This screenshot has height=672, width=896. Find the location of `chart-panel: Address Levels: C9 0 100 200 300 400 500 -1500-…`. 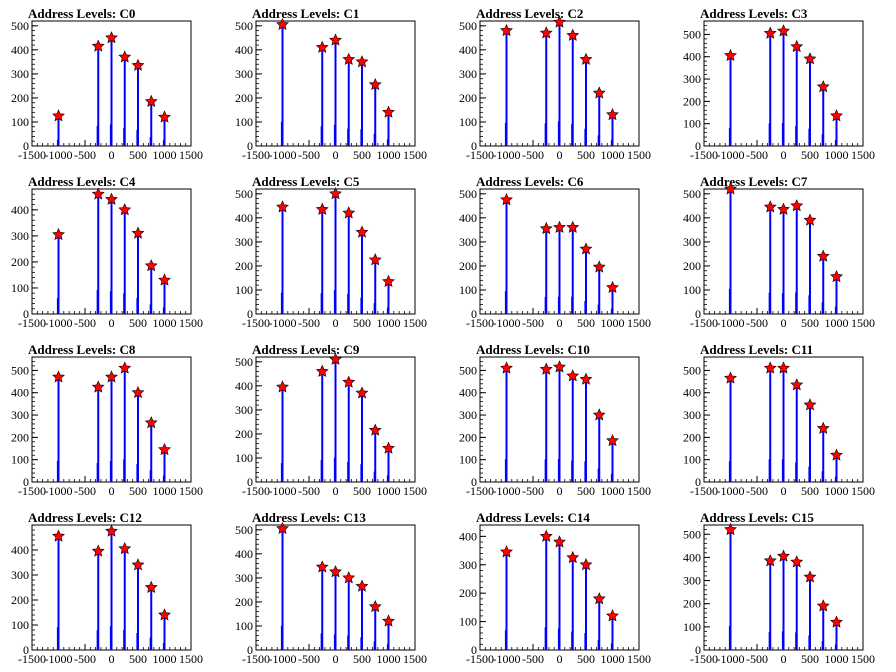

chart-panel: Address Levels: C9 0 100 200 300 400 500 -1500-… is located at coordinates (336, 420).